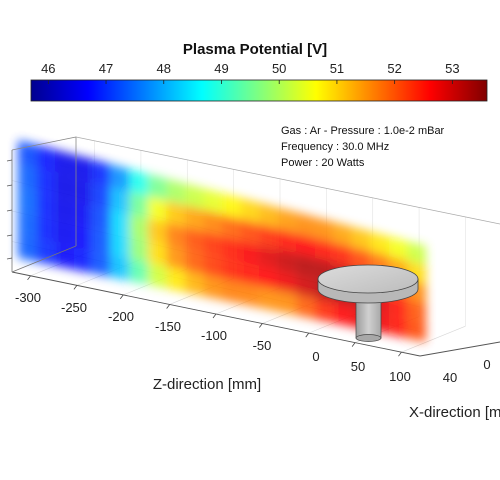  I want to click on annotation-power: Power : 20 Watts, so click(323, 163).